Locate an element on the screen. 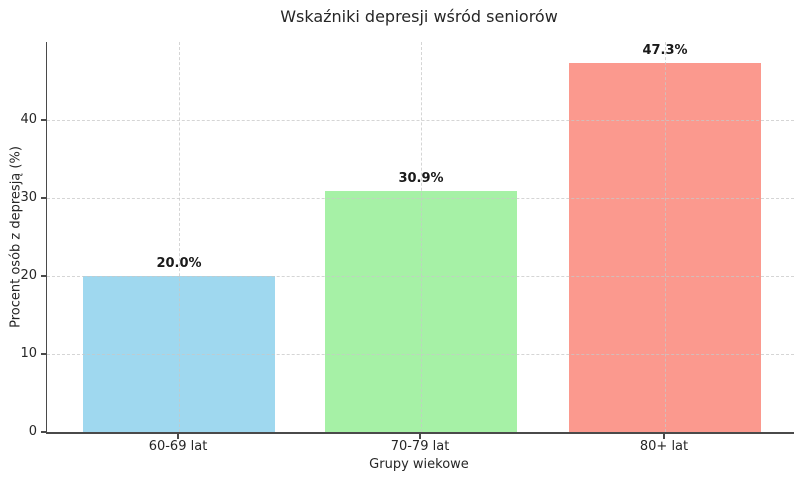  x-axis-label: Grupy wiekowe is located at coordinates (419, 464).